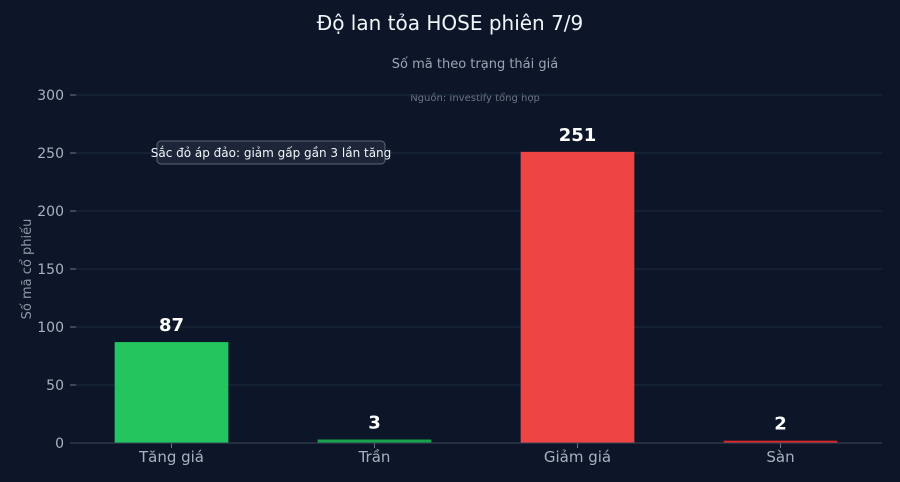  I want to click on chart-subtitle: Số mã theo trạng thái giá, so click(475, 64).